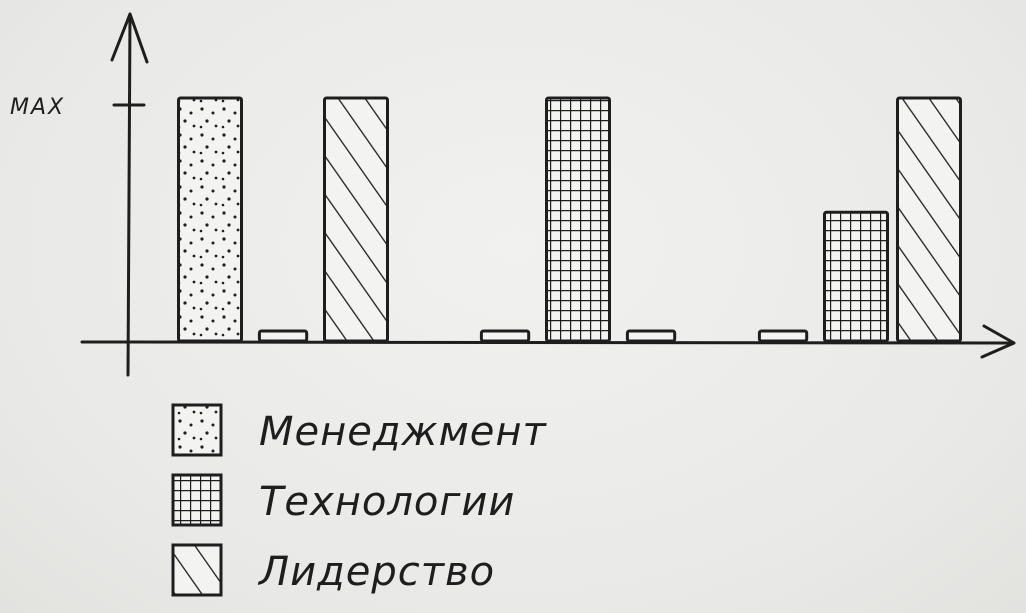 Image resolution: width=1026 pixels, height=613 pixels. Describe the element at coordinates (37, 107) in the screenshot. I see `y-axis-max-label: MAX` at that location.